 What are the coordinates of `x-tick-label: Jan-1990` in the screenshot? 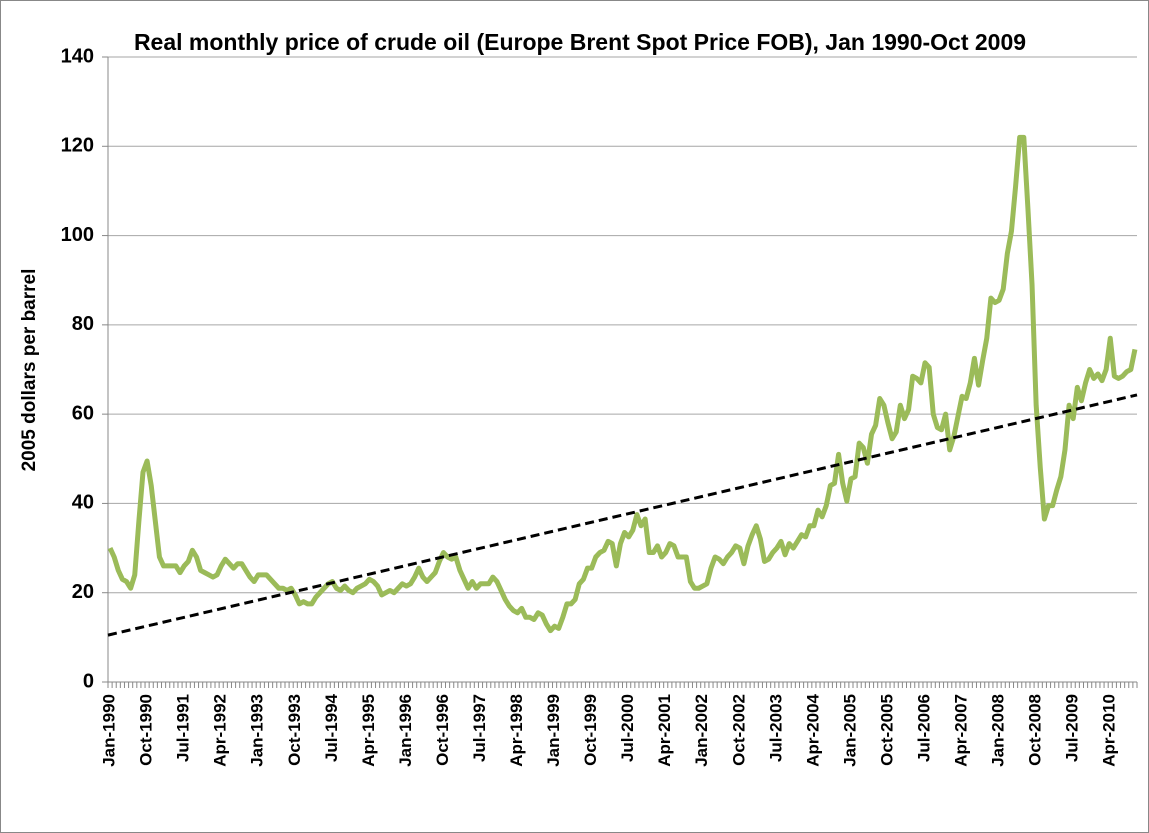 It's located at (109, 730).